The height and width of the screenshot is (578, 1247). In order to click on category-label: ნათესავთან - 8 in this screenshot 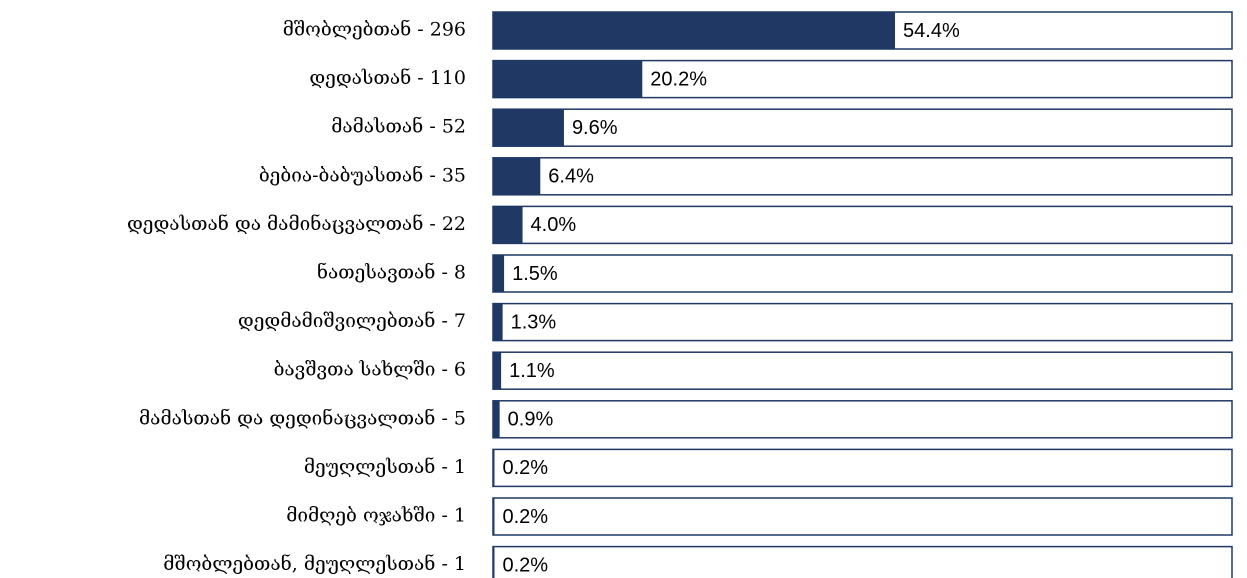, I will do `click(391, 273)`.